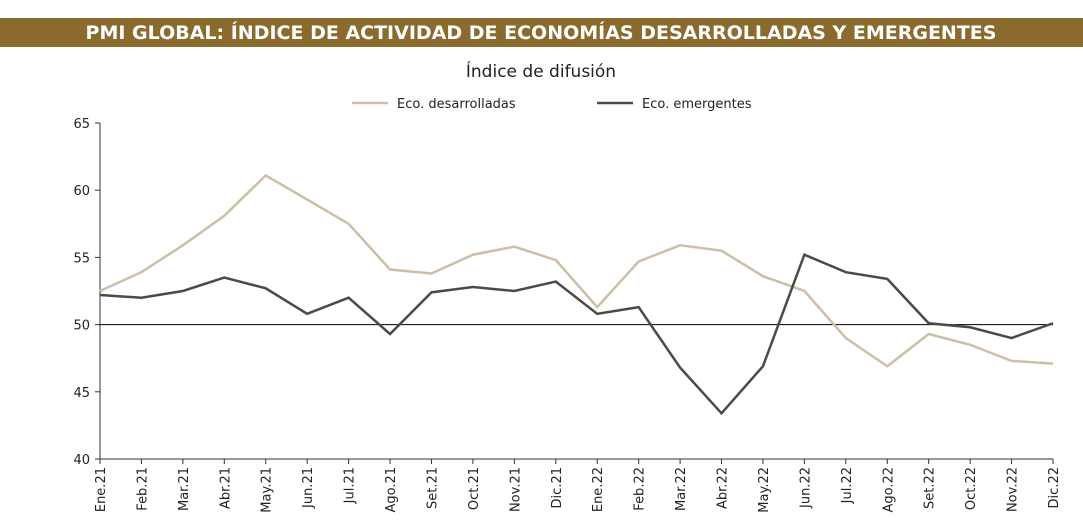 This screenshot has width=1083, height=523. What do you see at coordinates (1054, 487) in the screenshot?
I see `x-tick-label: Dic.22` at bounding box center [1054, 487].